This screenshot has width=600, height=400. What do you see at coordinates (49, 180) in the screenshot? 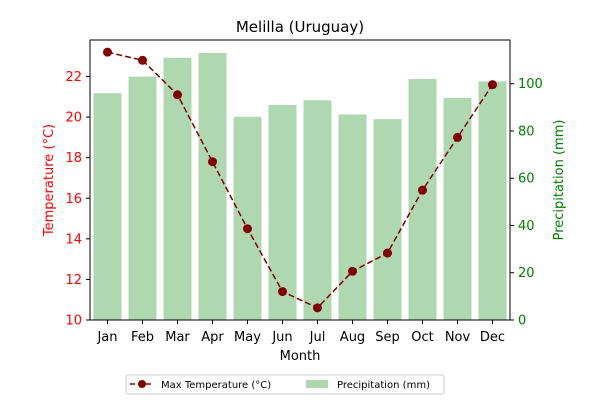
I see `left-axis-label: Temperature (°C)` at bounding box center [49, 180].